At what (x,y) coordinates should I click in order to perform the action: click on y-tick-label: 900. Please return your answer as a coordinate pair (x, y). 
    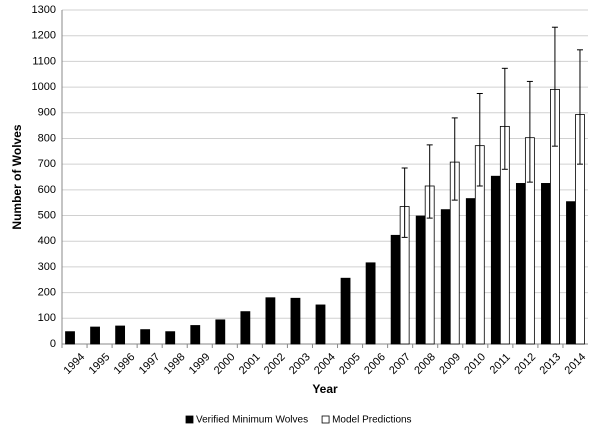
    Looking at the image, I should click on (47, 113).